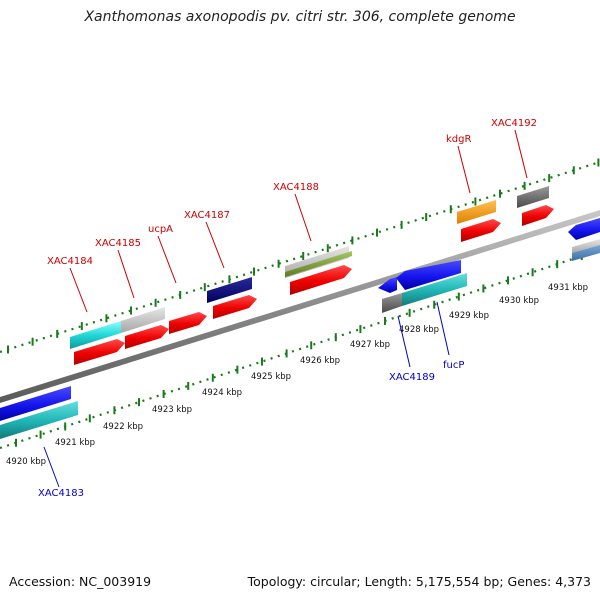  What do you see at coordinates (215, 245) in the screenshot?
I see `leader-line-xac4187` at bounding box center [215, 245].